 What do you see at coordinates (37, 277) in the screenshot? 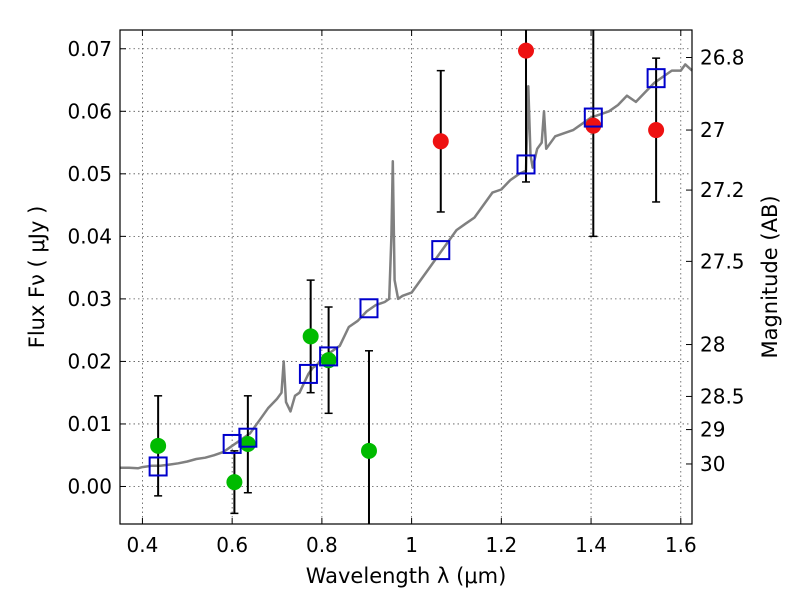
I see `y-axis-label: Flux Fν ( μJy )` at bounding box center [37, 277].